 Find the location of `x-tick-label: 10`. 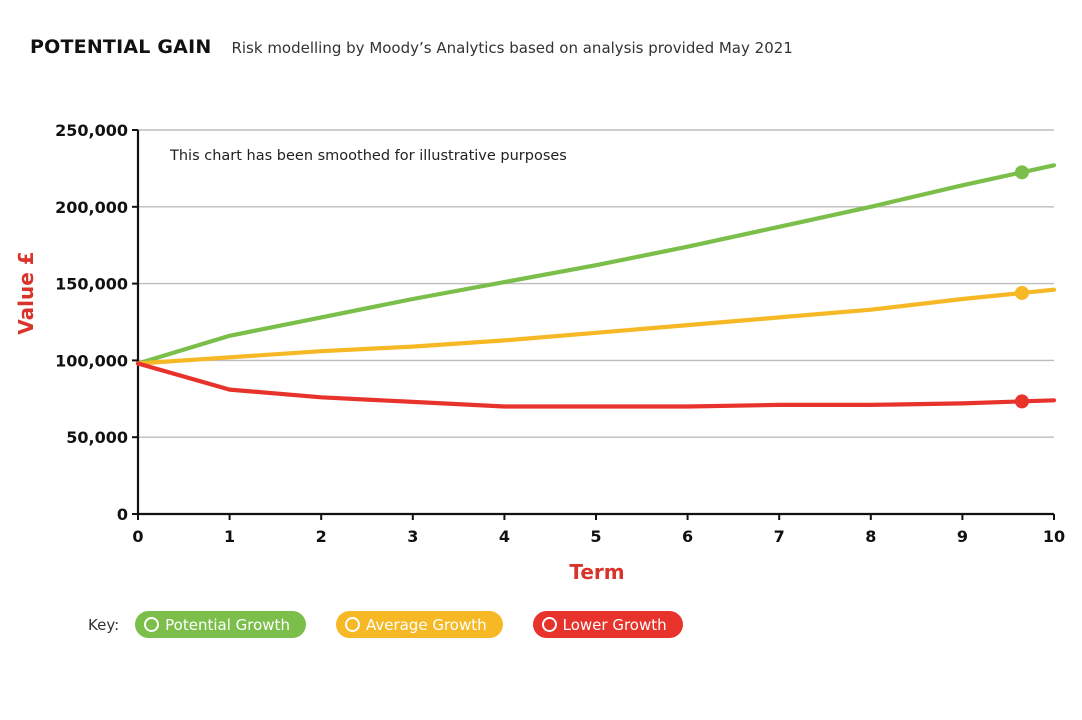

x-tick-label: 10 is located at coordinates (1054, 536).